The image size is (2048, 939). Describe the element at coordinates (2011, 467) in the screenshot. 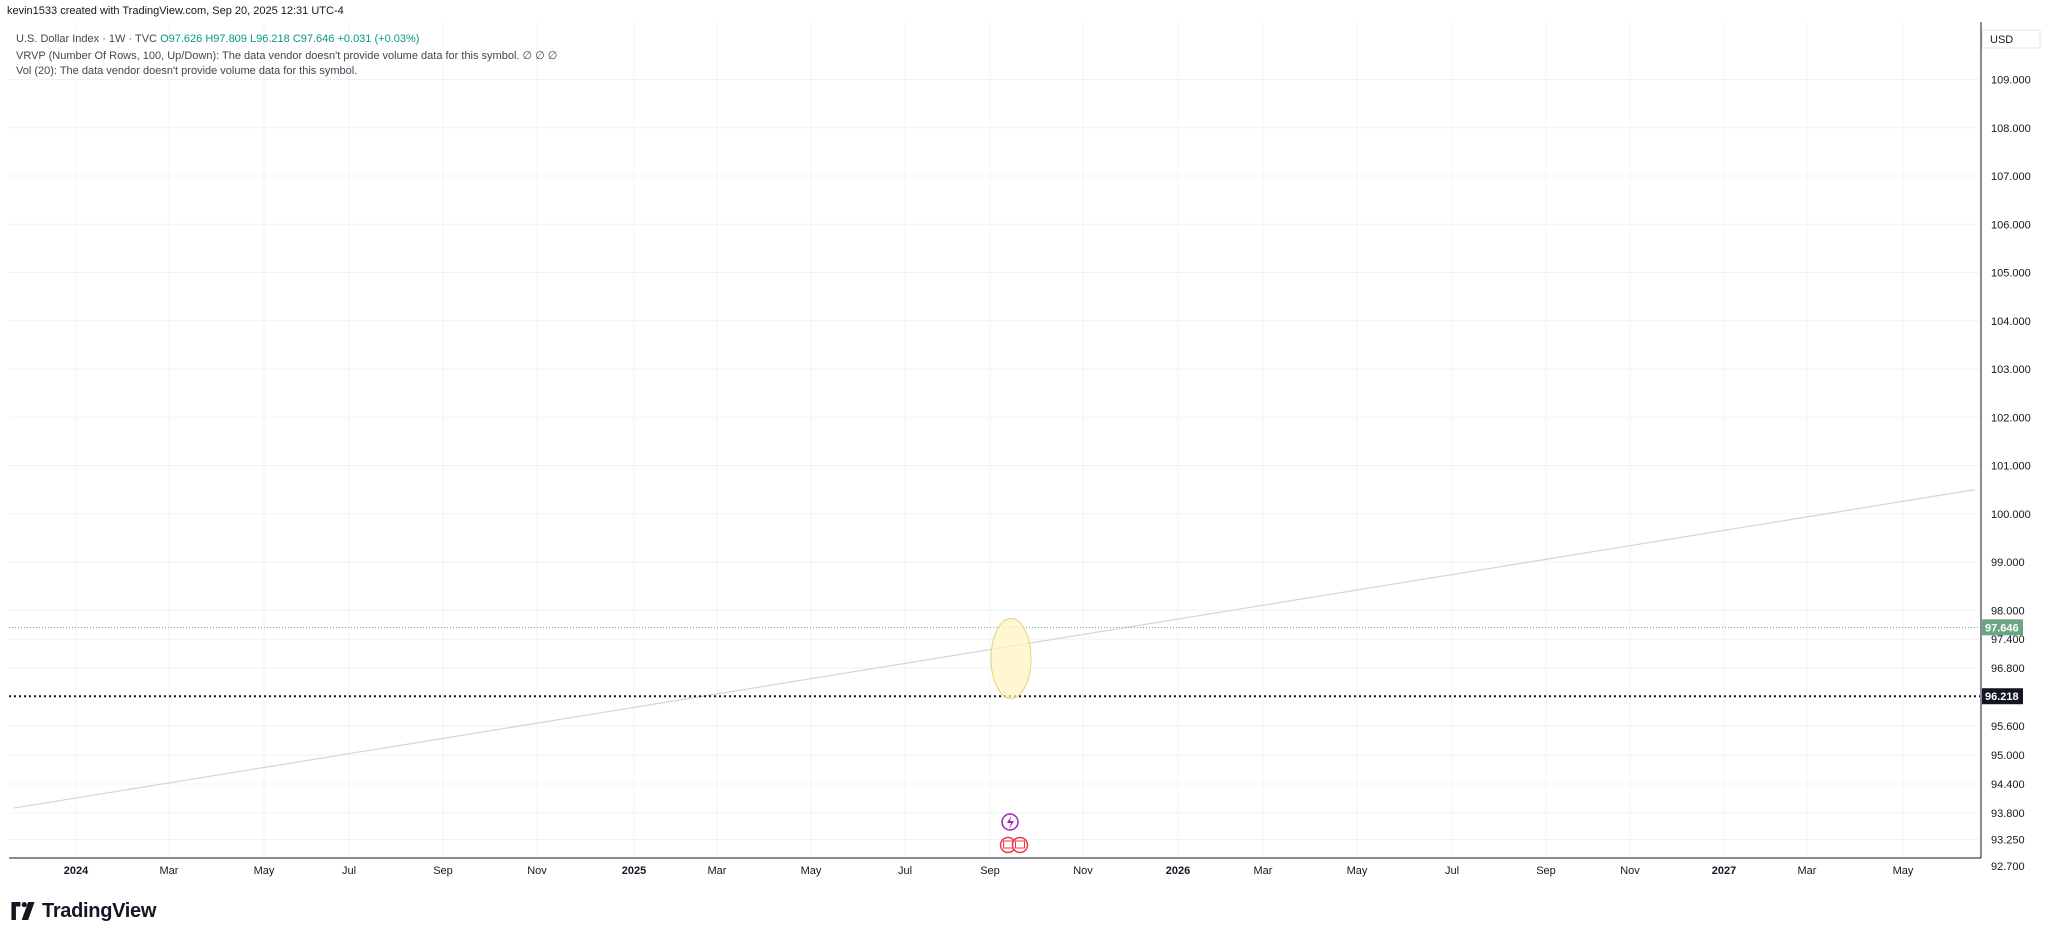

I see `price-tick-label: 101.000` at that location.